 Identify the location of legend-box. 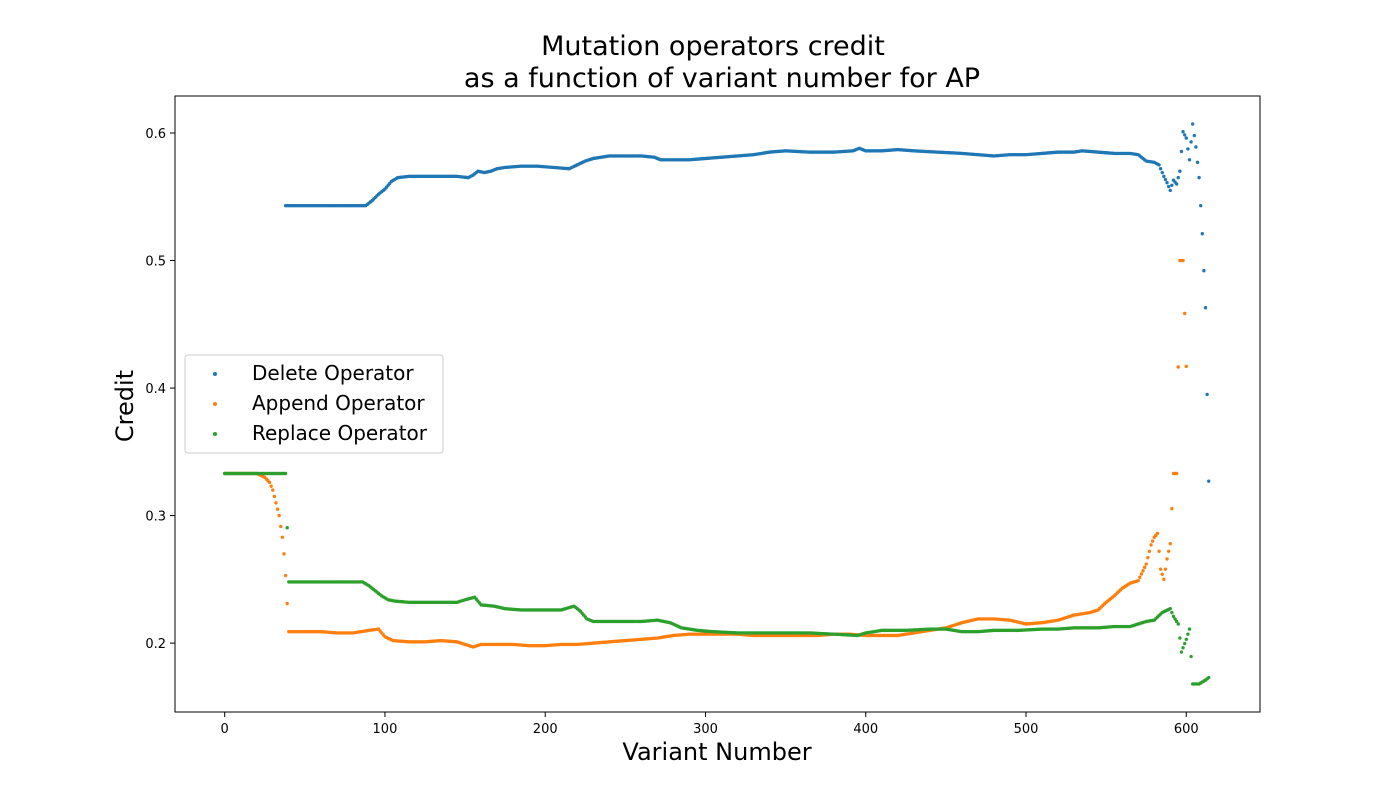
(314, 404).